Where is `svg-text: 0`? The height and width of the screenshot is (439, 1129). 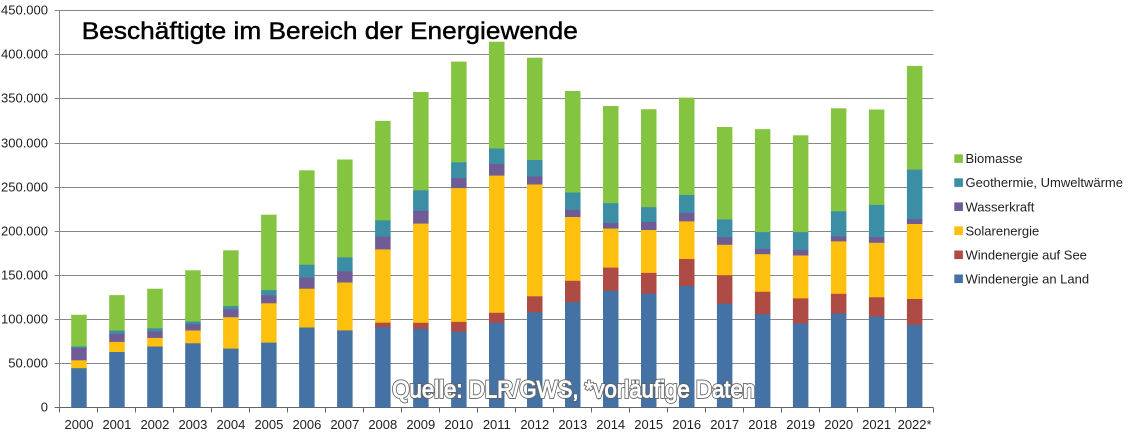 svg-text: 0 is located at coordinates (44, 407).